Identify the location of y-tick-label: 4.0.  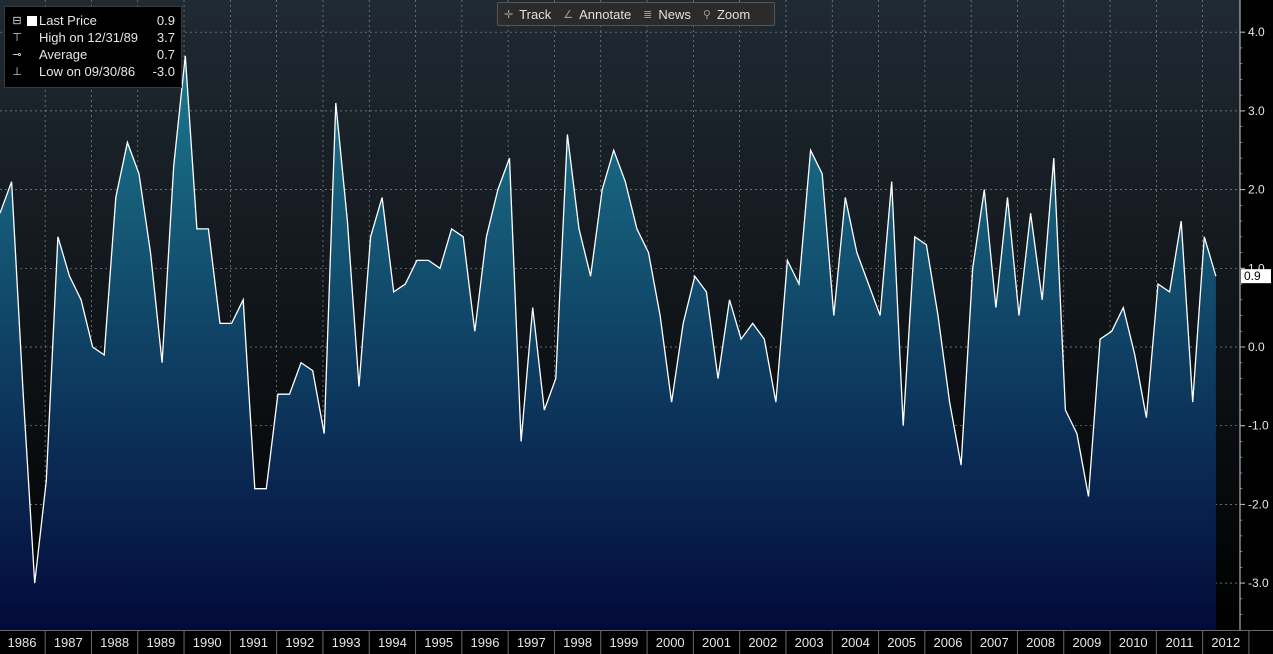
(1256, 32).